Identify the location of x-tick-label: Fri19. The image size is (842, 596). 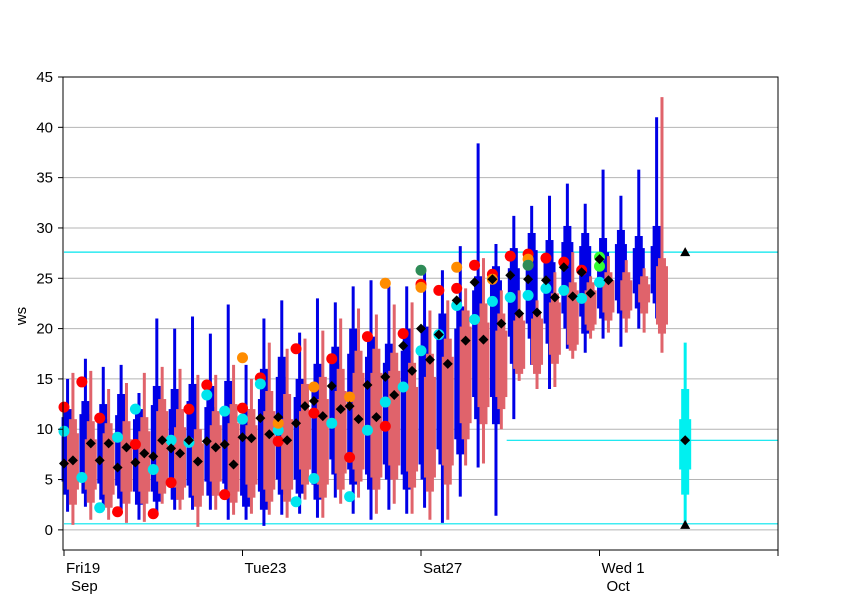
(83, 568).